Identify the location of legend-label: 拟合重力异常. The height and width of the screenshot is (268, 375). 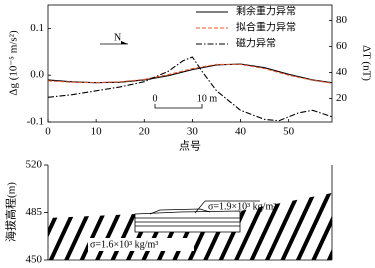
(266, 26).